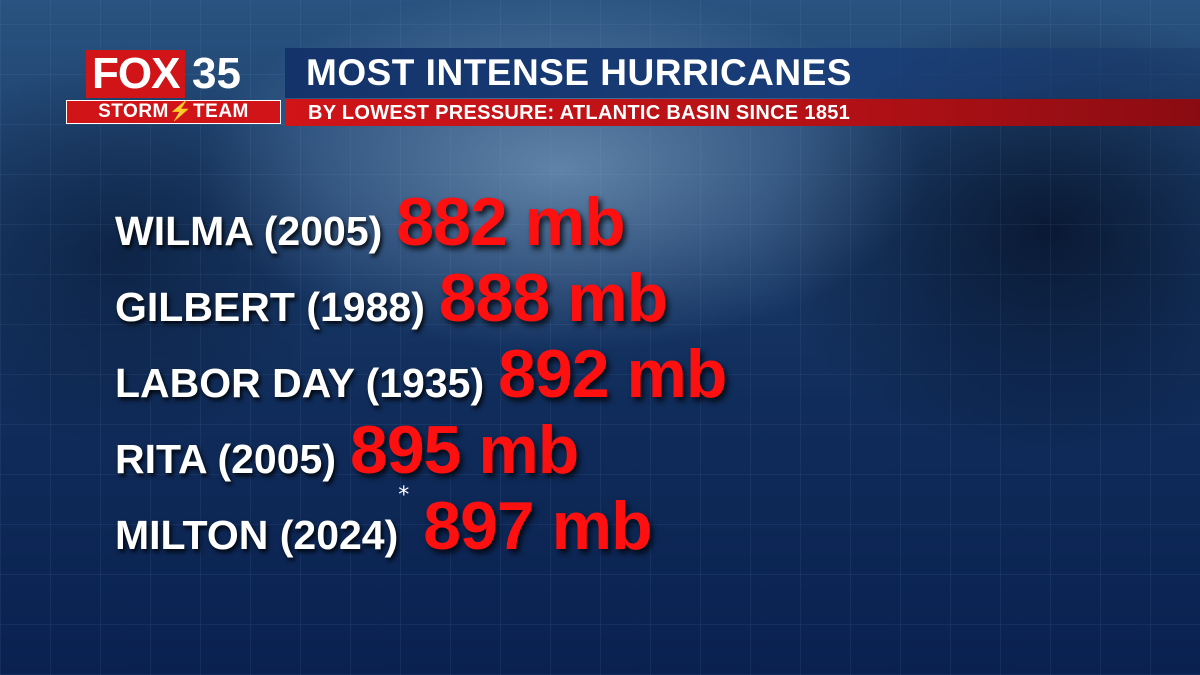  Describe the element at coordinates (249, 231) in the screenshot. I see `hurricane-name: WILMA (2005)` at that location.